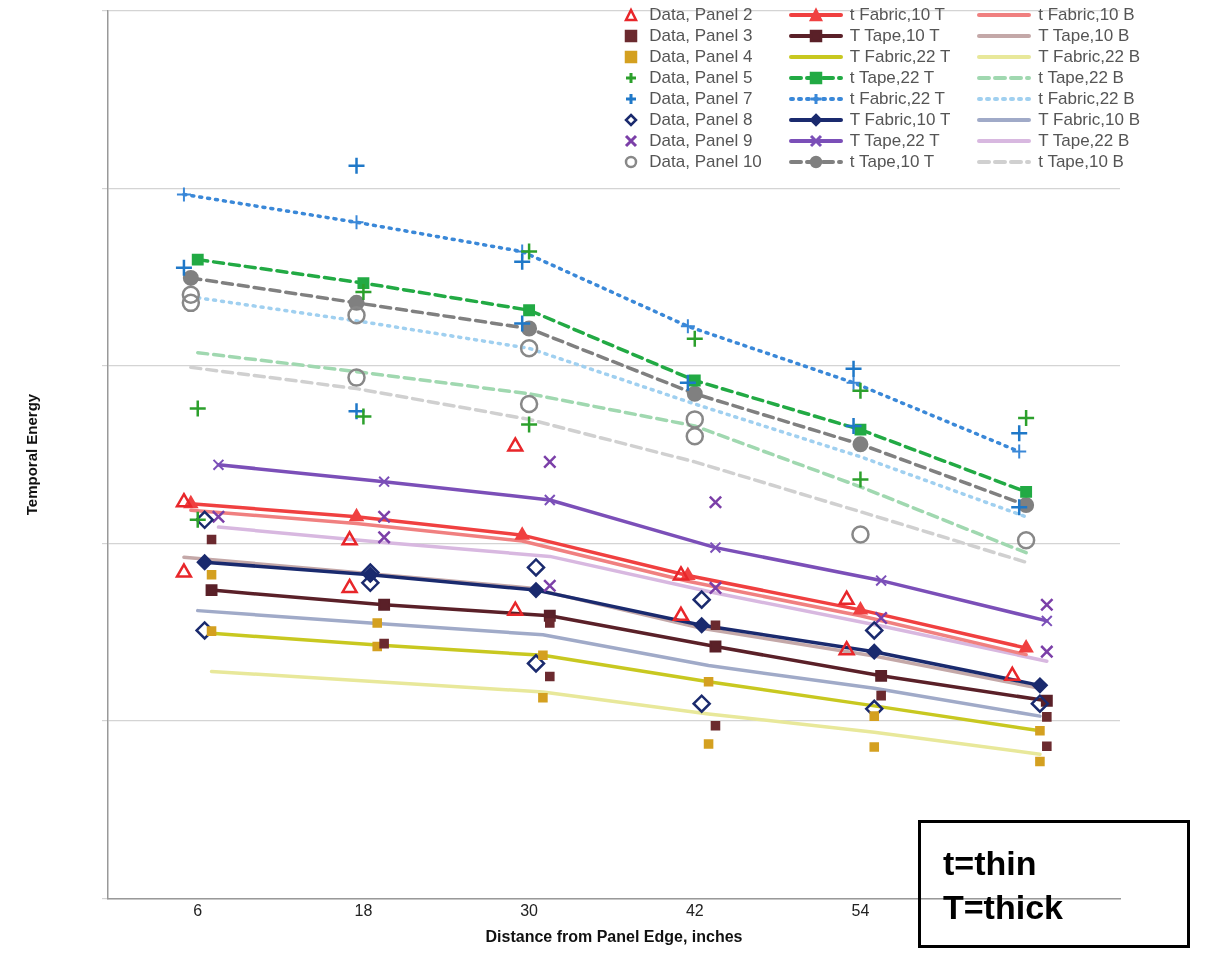 This screenshot has width=1210, height=955. Describe the element at coordinates (894, 35) in the screenshot. I see `legend-label: T Tape,10 T` at that location.